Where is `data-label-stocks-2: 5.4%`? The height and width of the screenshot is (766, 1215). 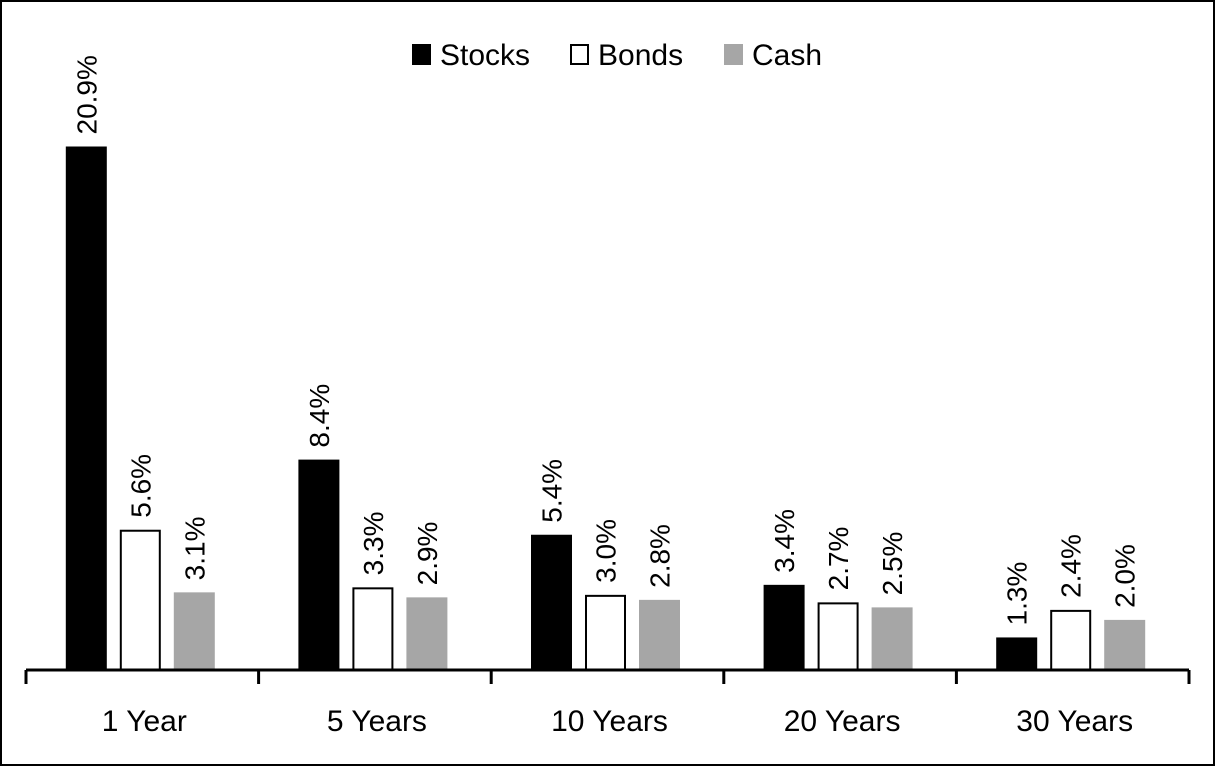 data-label-stocks-2: 5.4% is located at coordinates (552, 491).